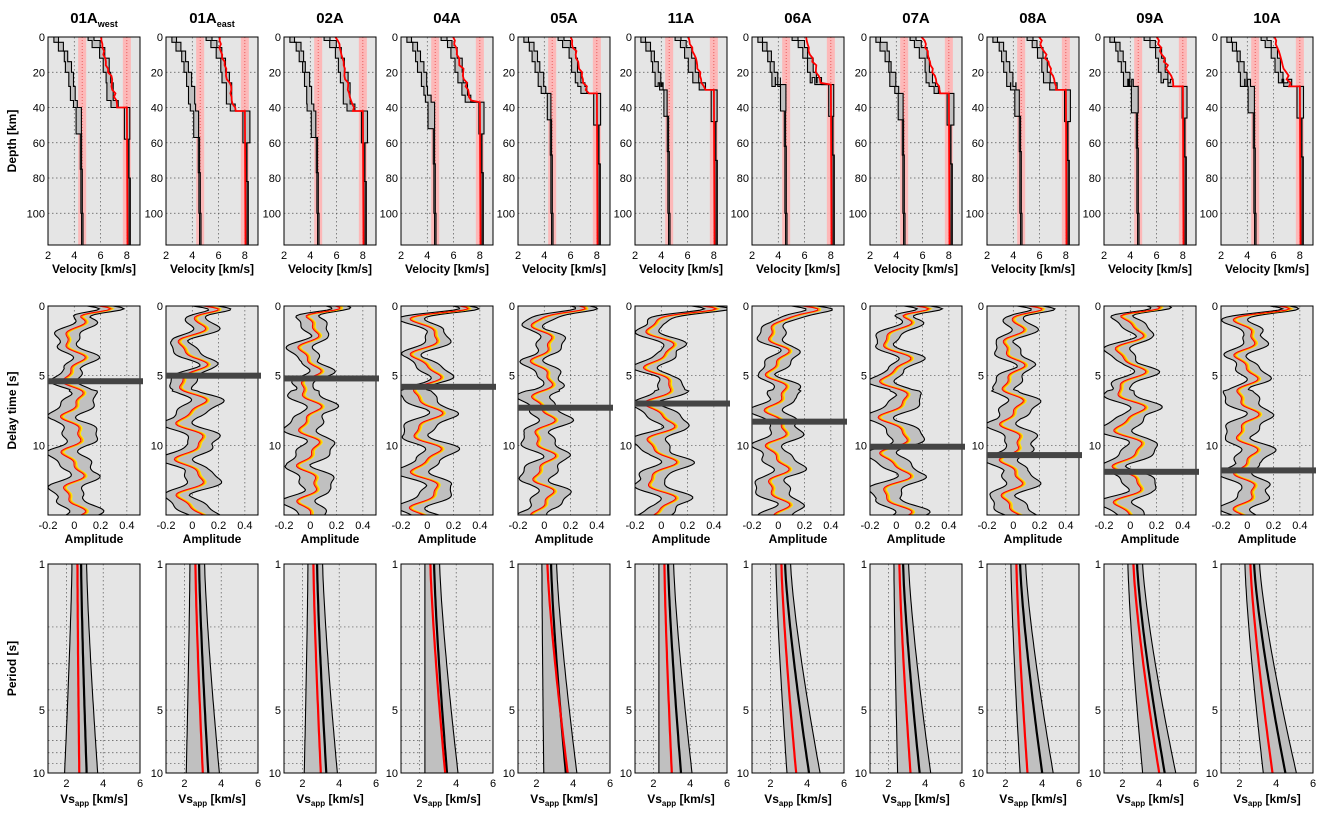 The height and width of the screenshot is (813, 1321). What do you see at coordinates (697, 141) in the screenshot?
I see `vp-envelope` at bounding box center [697, 141].